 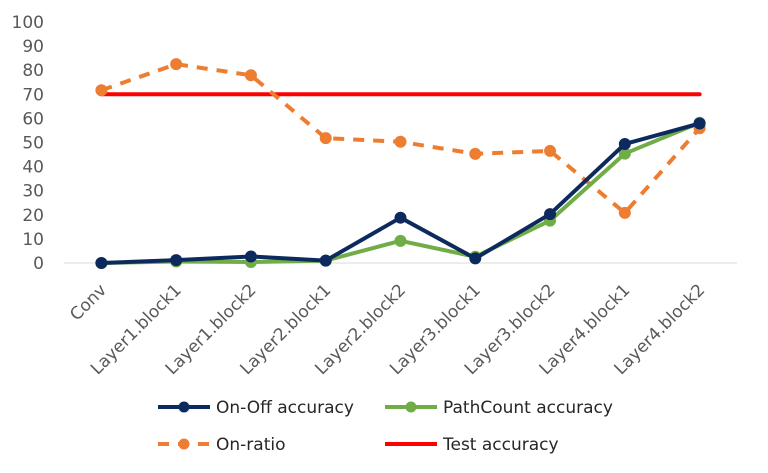 I want to click on y-axis: 0 10 20 30 40 50 60 70 80 90 100, so click(x=28, y=143).